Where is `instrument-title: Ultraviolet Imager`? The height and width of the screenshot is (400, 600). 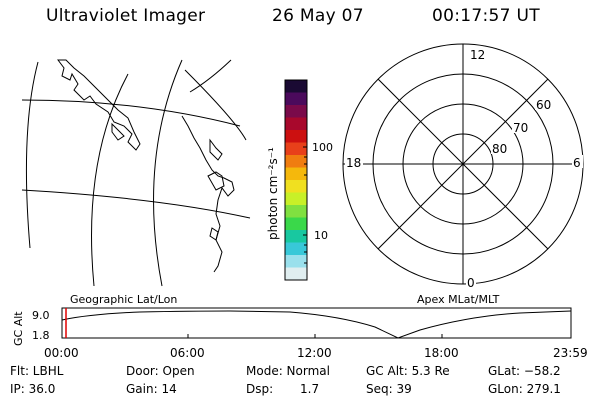
instrument-title: Ultraviolet Imager is located at coordinates (126, 16).